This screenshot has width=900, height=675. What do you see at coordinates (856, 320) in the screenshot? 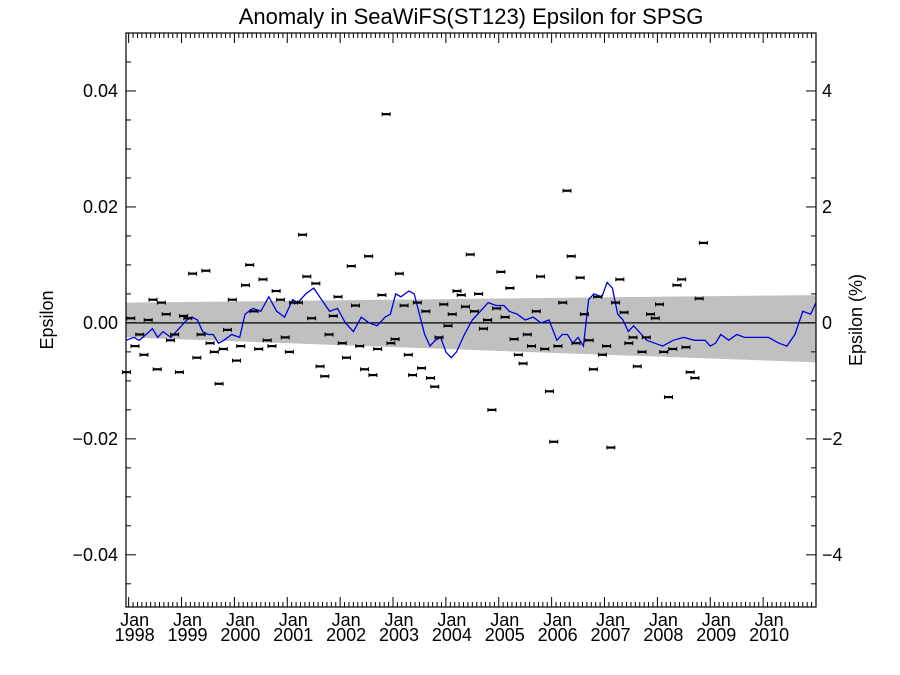
I see `y-axis-label-right: Epsilon (%)` at bounding box center [856, 320].